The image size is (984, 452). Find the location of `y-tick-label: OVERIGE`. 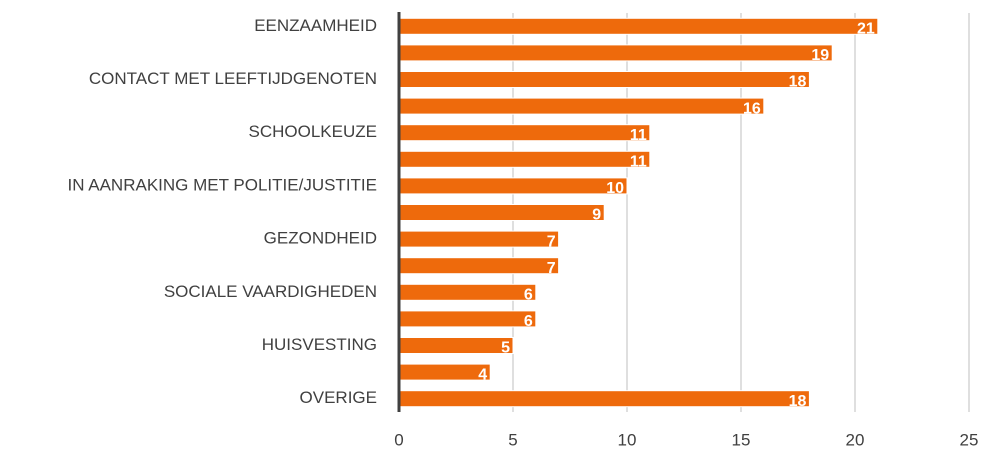

y-tick-label: OVERIGE is located at coordinates (338, 397).